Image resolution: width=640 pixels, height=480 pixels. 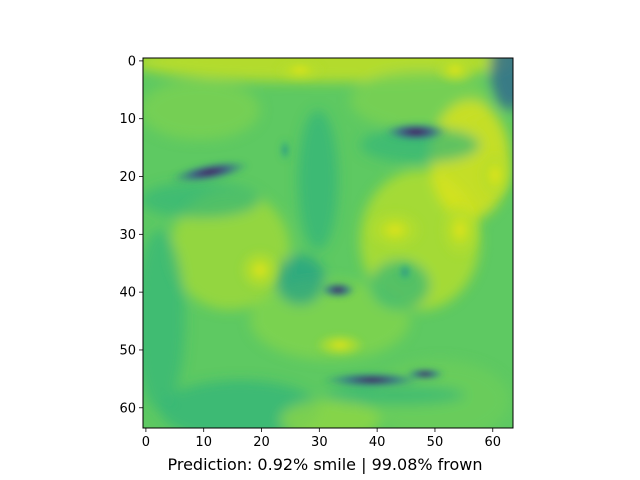 I want to click on x-tick-label: 20, so click(x=261, y=442).